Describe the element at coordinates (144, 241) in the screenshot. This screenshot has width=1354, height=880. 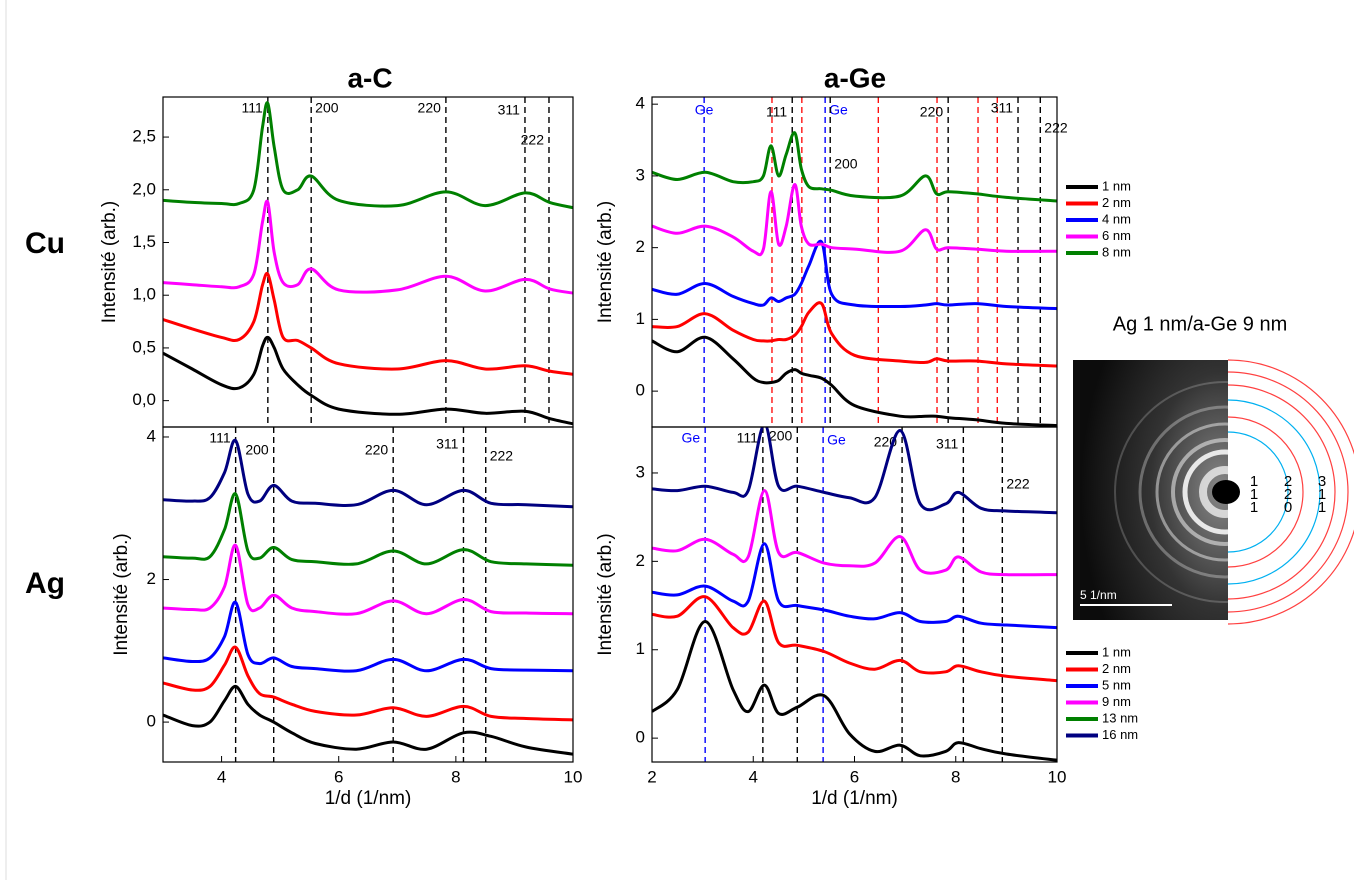
I see `y-tick-label: 1,5` at that location.